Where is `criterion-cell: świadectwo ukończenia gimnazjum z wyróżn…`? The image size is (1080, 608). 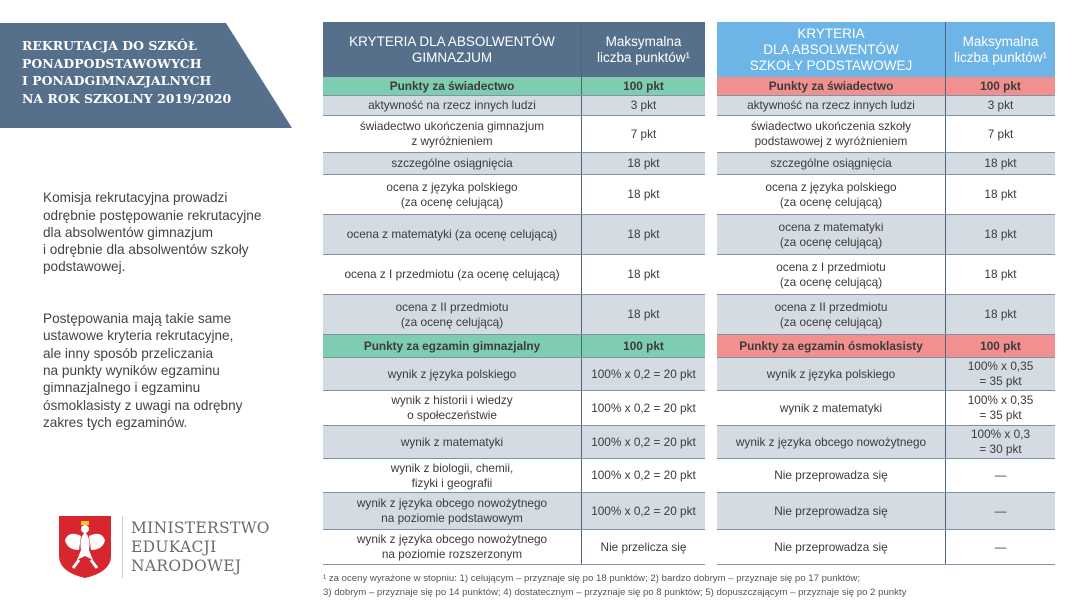
criterion-cell: świadectwo ukończenia gimnazjum z wyróżn… is located at coordinates (452, 134).